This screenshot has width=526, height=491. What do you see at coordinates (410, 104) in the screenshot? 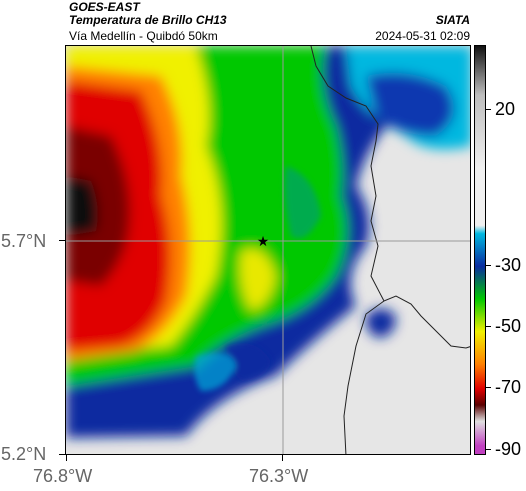
I see `blue-region-north` at bounding box center [410, 104].